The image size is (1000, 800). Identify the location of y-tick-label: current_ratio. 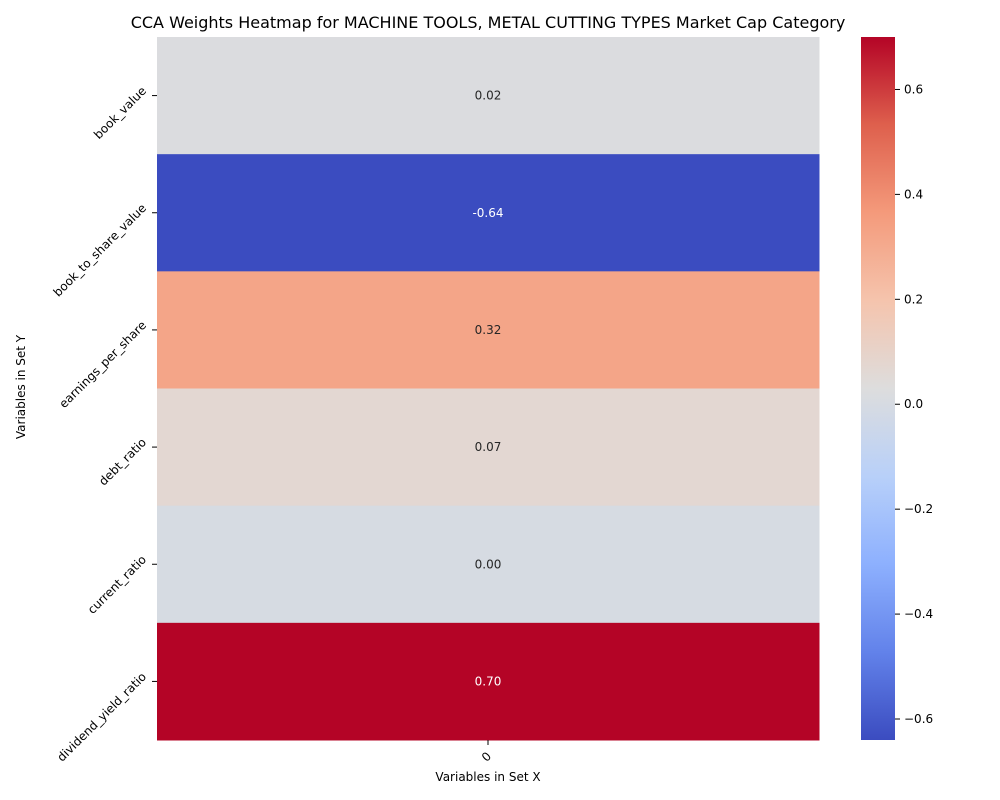
(117, 584).